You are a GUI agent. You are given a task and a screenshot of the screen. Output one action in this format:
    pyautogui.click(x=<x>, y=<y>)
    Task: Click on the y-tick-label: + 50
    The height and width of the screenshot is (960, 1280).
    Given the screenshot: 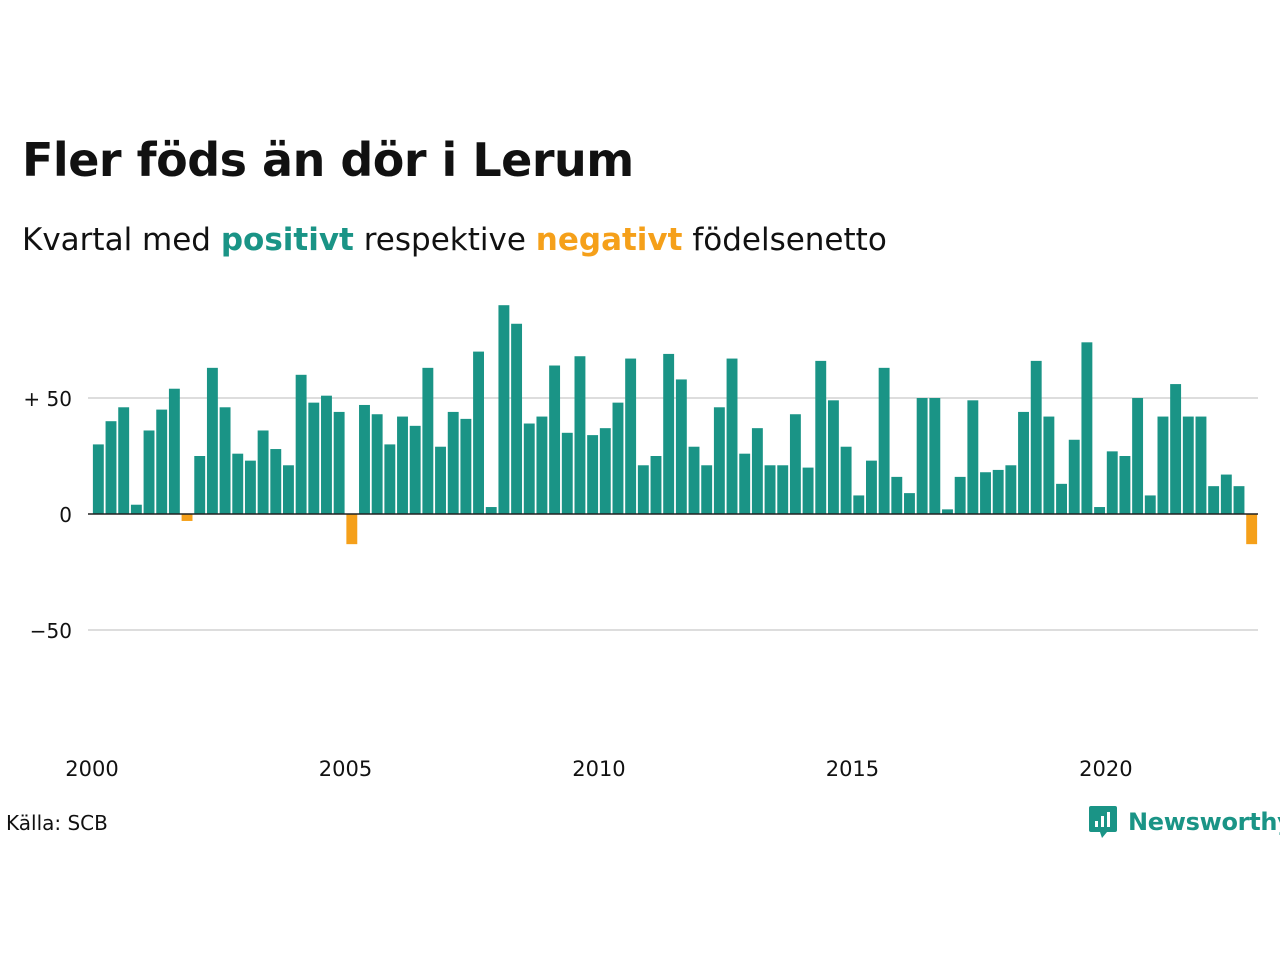 What is the action you would take?
    pyautogui.click(x=47, y=399)
    